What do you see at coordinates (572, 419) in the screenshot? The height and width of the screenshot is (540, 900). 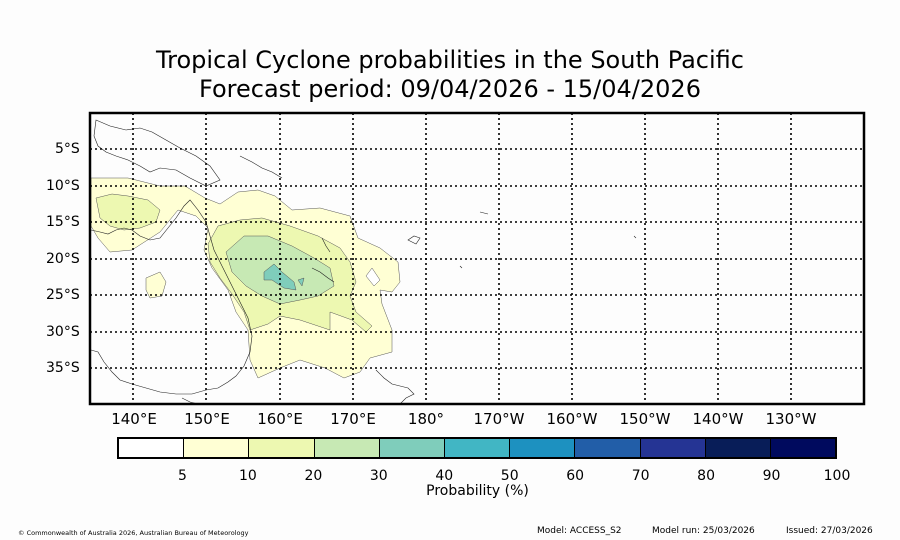 I see `lon-label-160w: 160°W` at bounding box center [572, 419].